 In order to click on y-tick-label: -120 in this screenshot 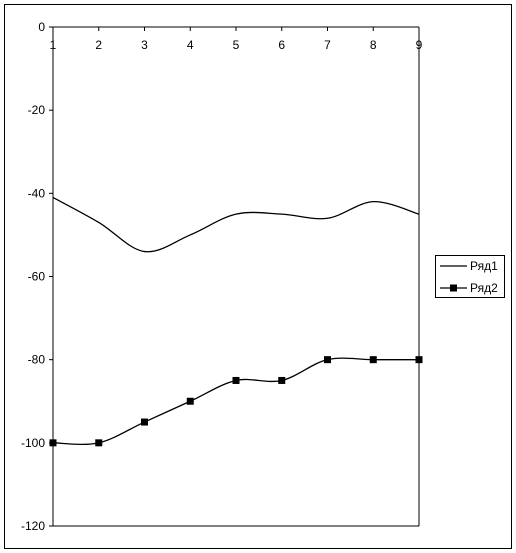, I will do `click(33, 526)`.